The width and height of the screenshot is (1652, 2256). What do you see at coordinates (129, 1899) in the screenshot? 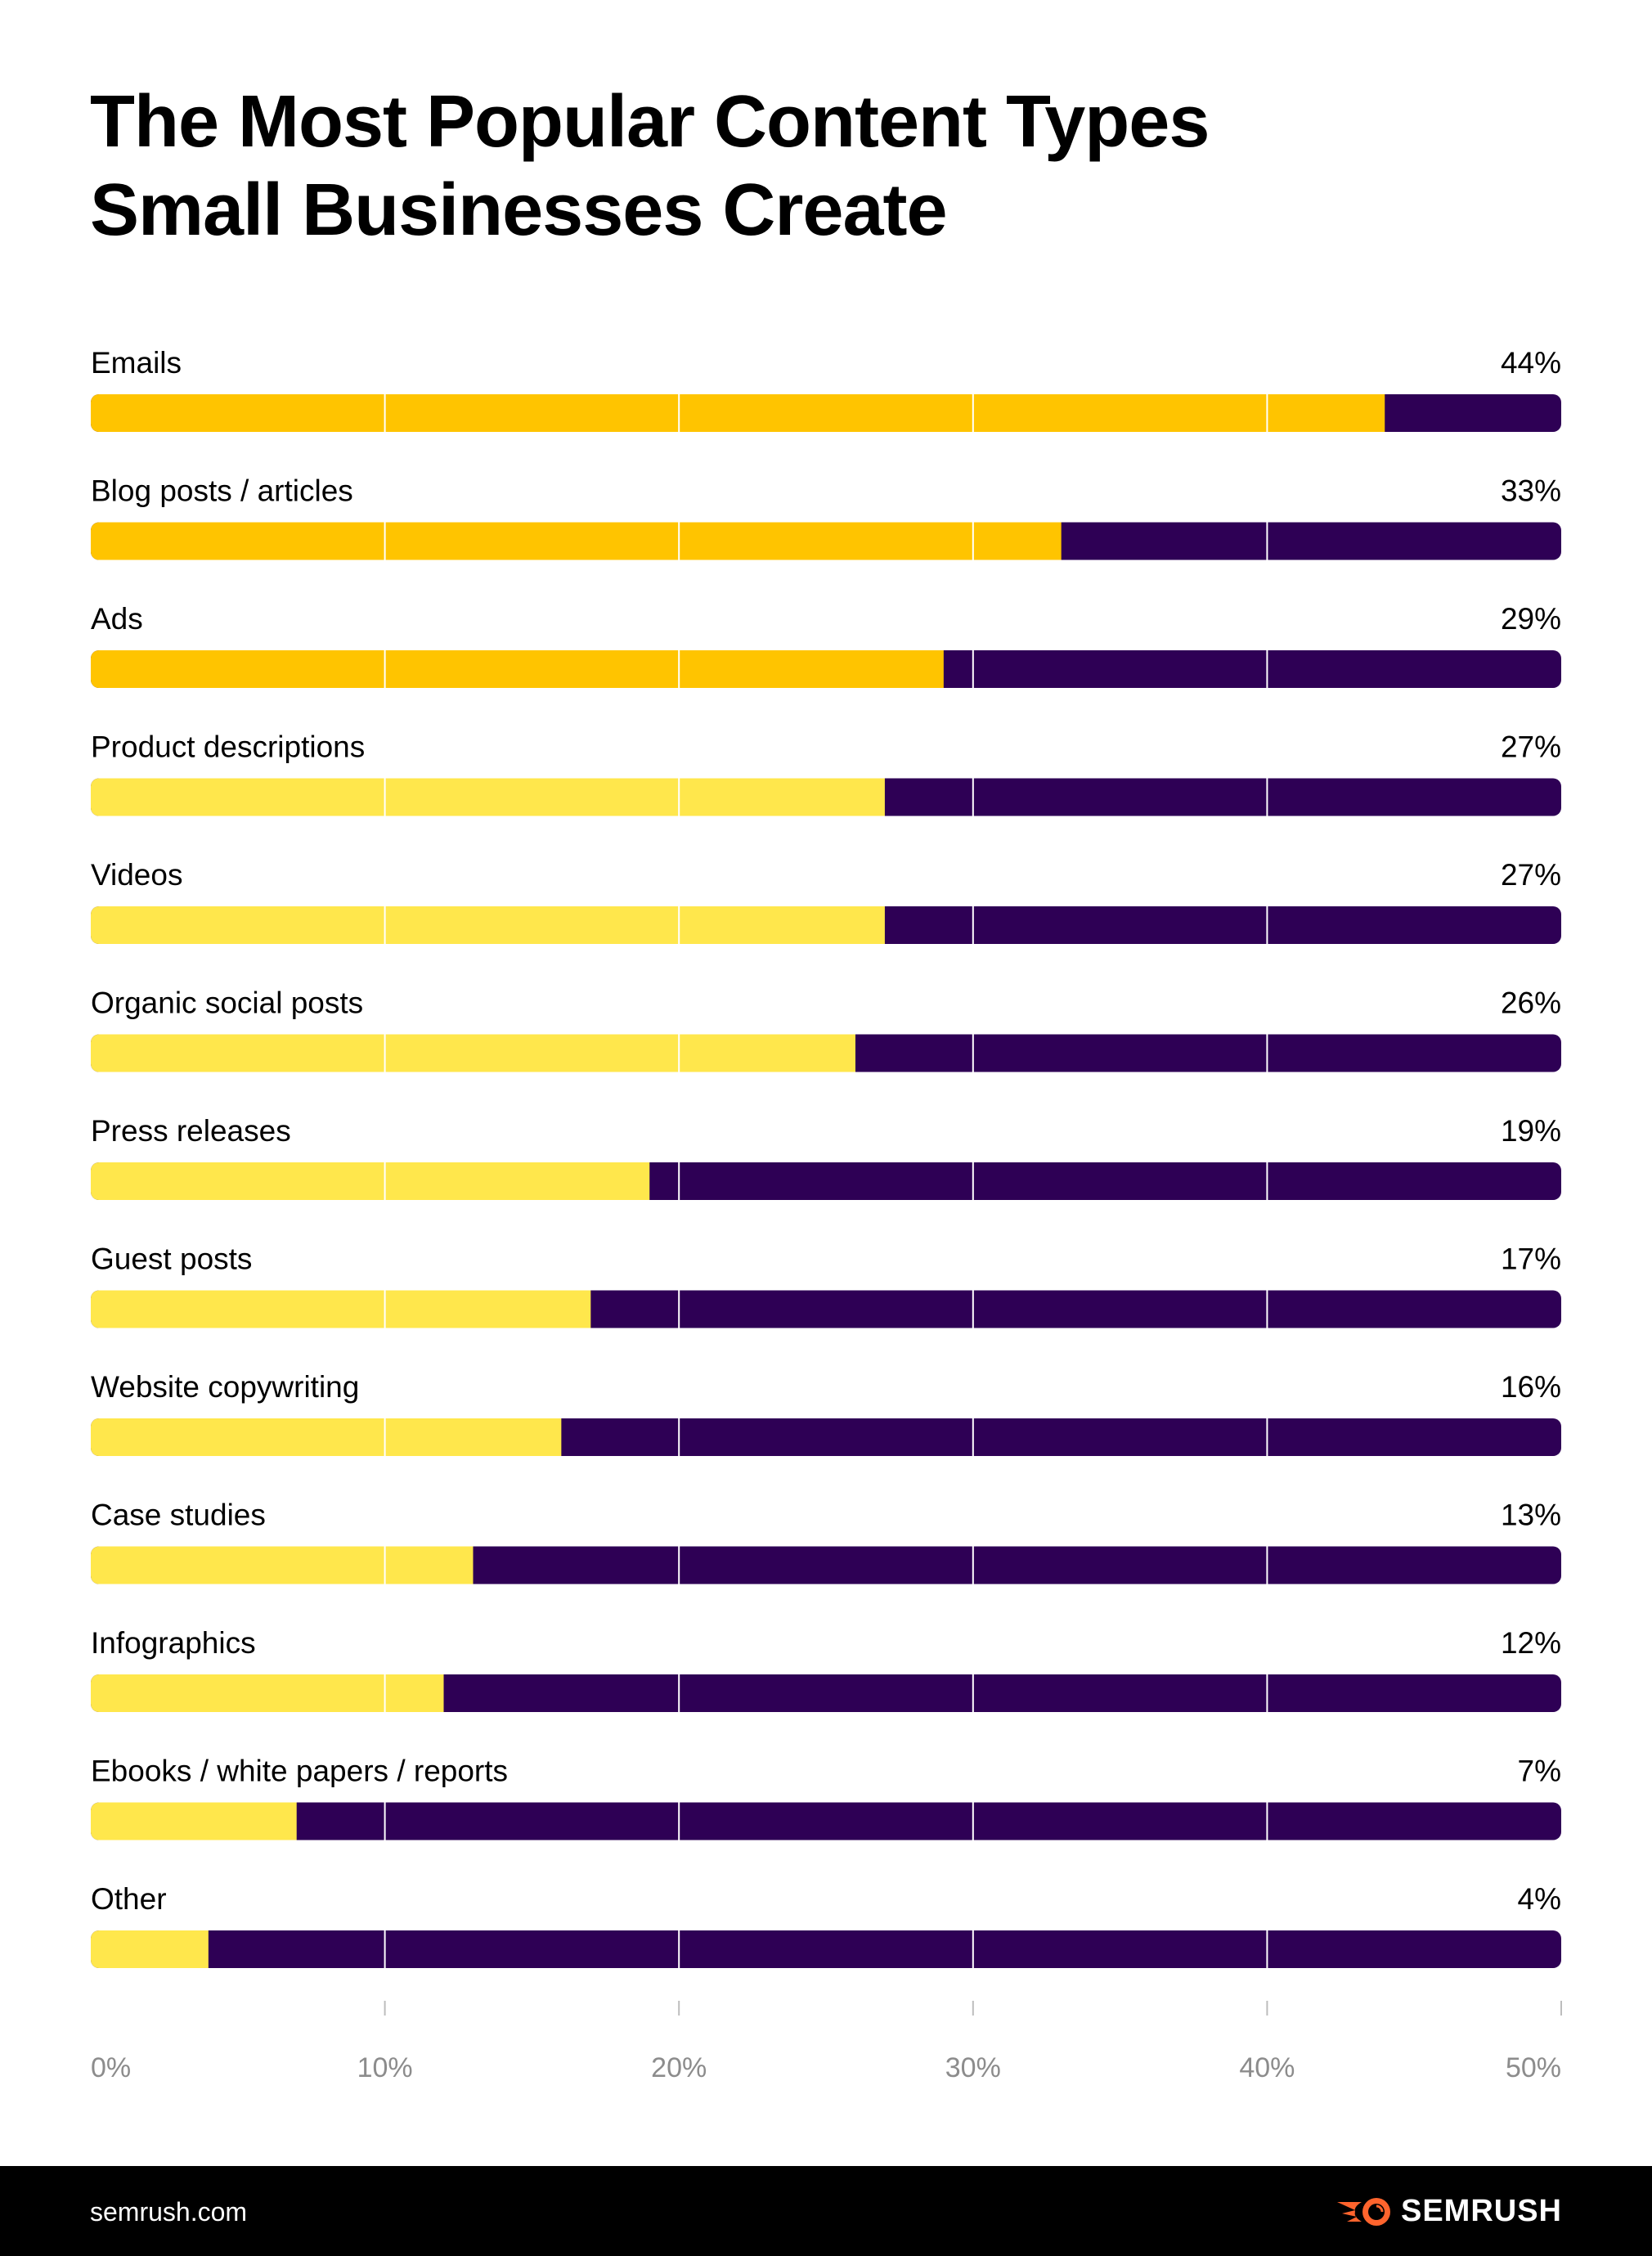
I see `category-label: Other` at bounding box center [129, 1899].